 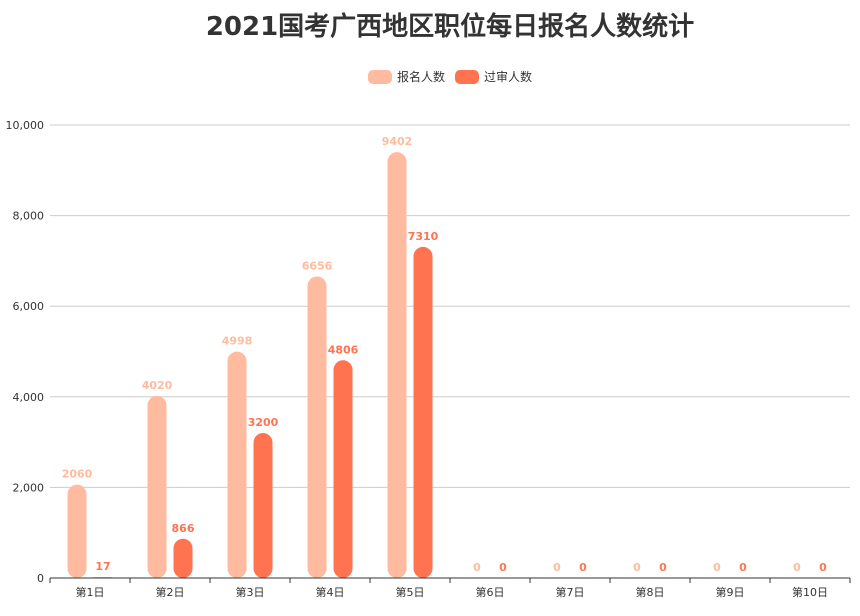 I want to click on legend-item-1: 报名人数, so click(x=406, y=76).